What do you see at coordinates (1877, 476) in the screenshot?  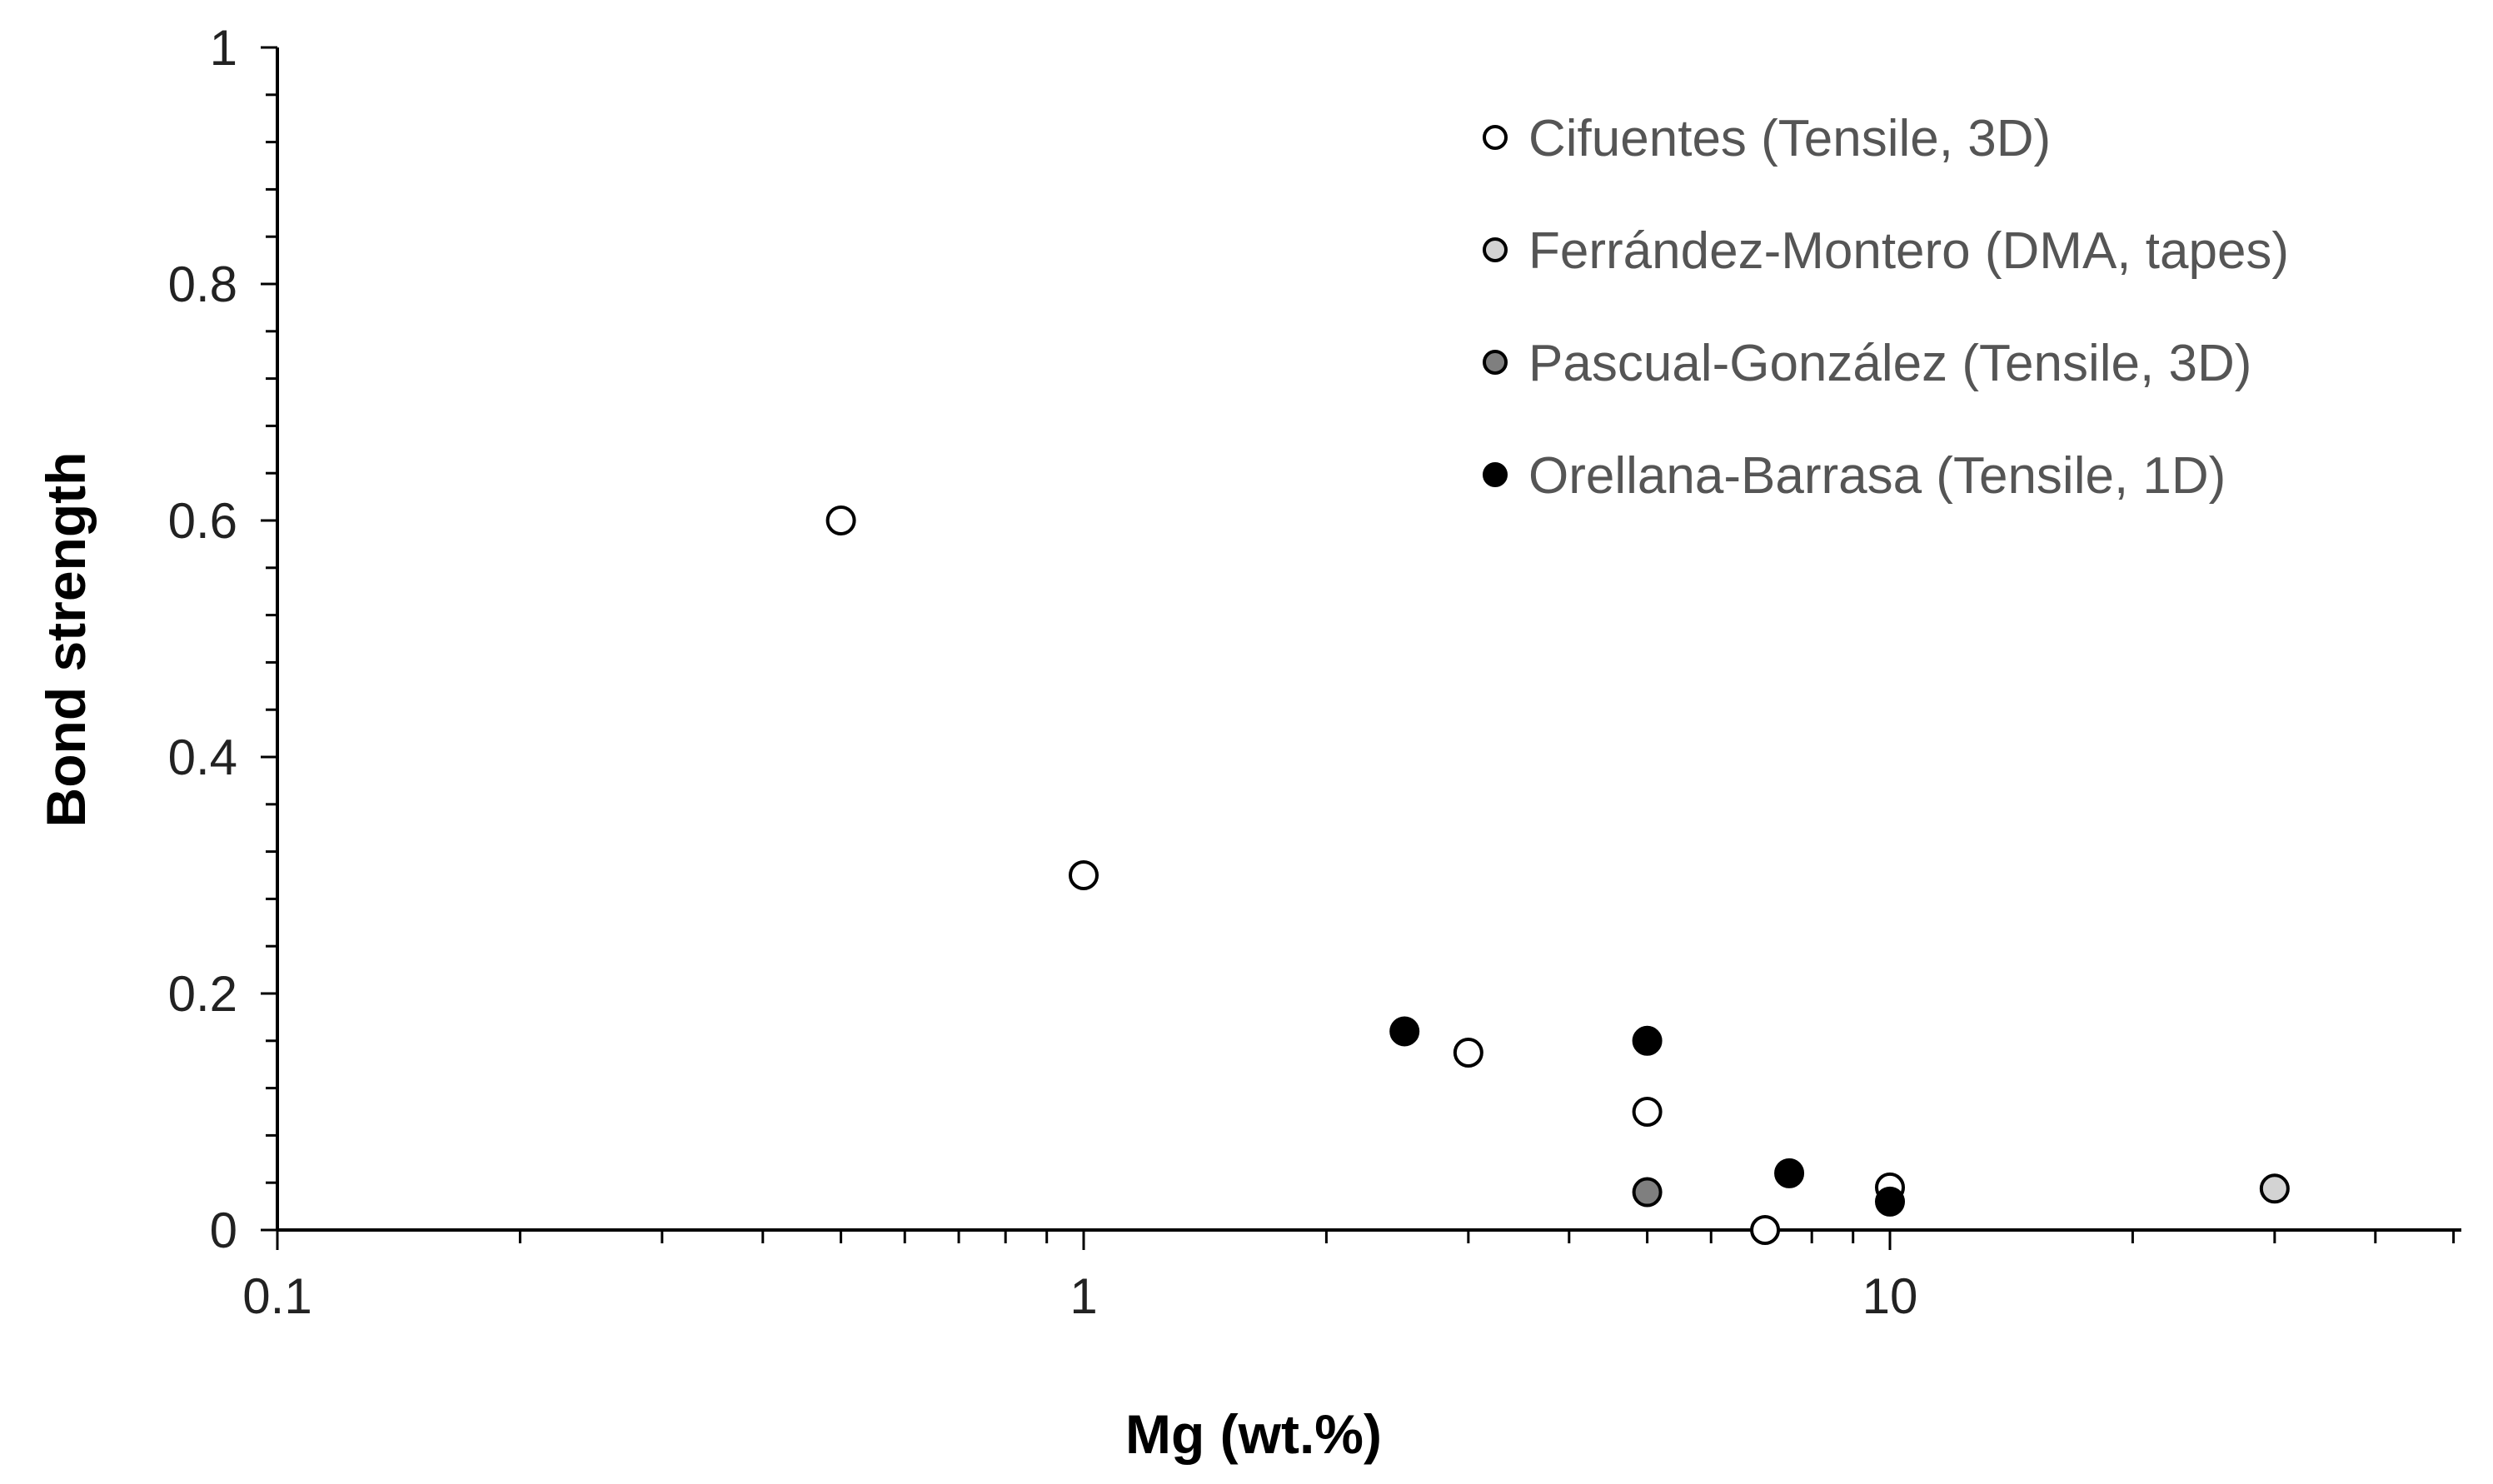 I see `legend-label: Orellana-Barrasa (Tensile, 1D)` at bounding box center [1877, 476].